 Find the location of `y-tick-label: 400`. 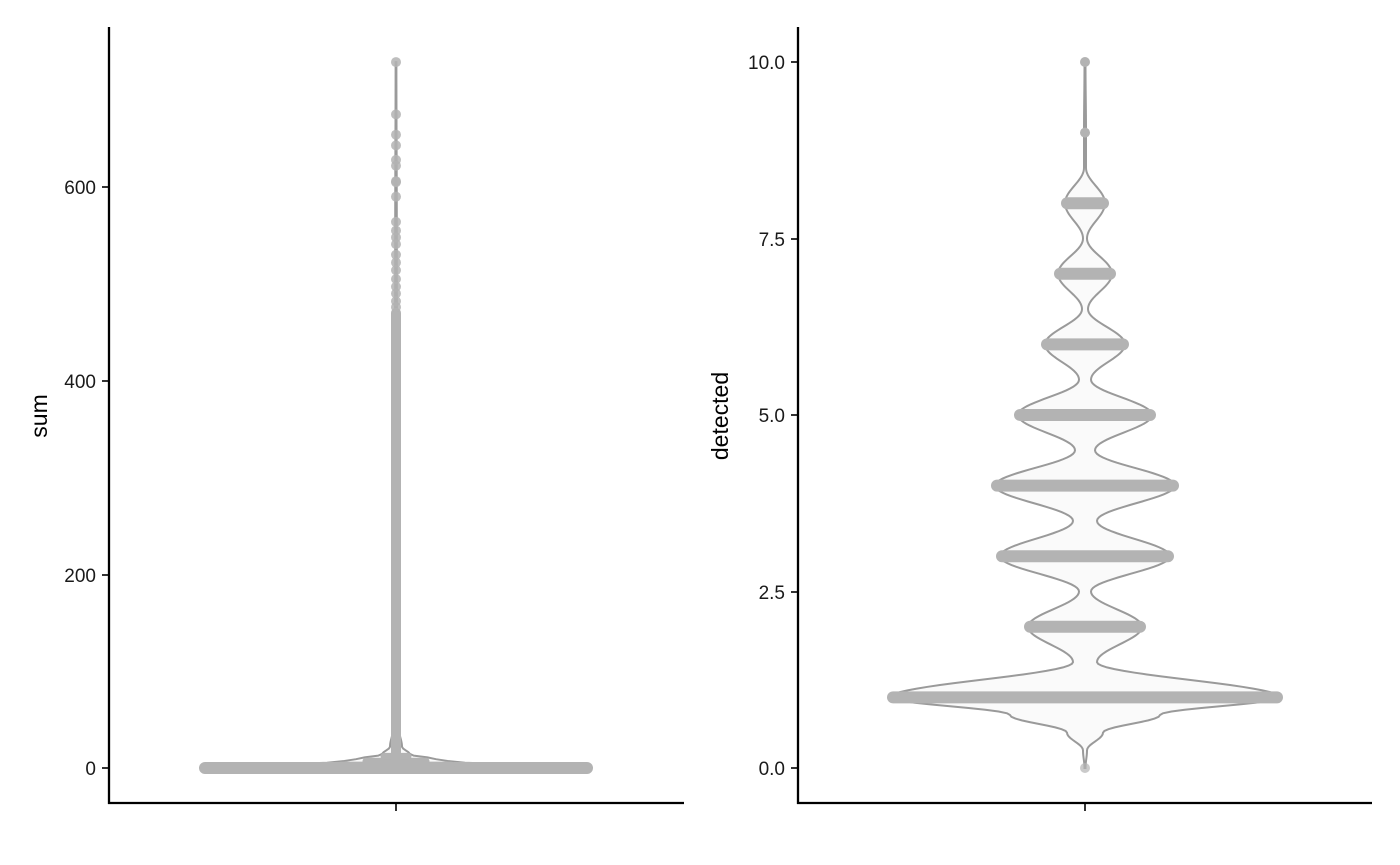

y-tick-label: 400 is located at coordinates (80, 382).